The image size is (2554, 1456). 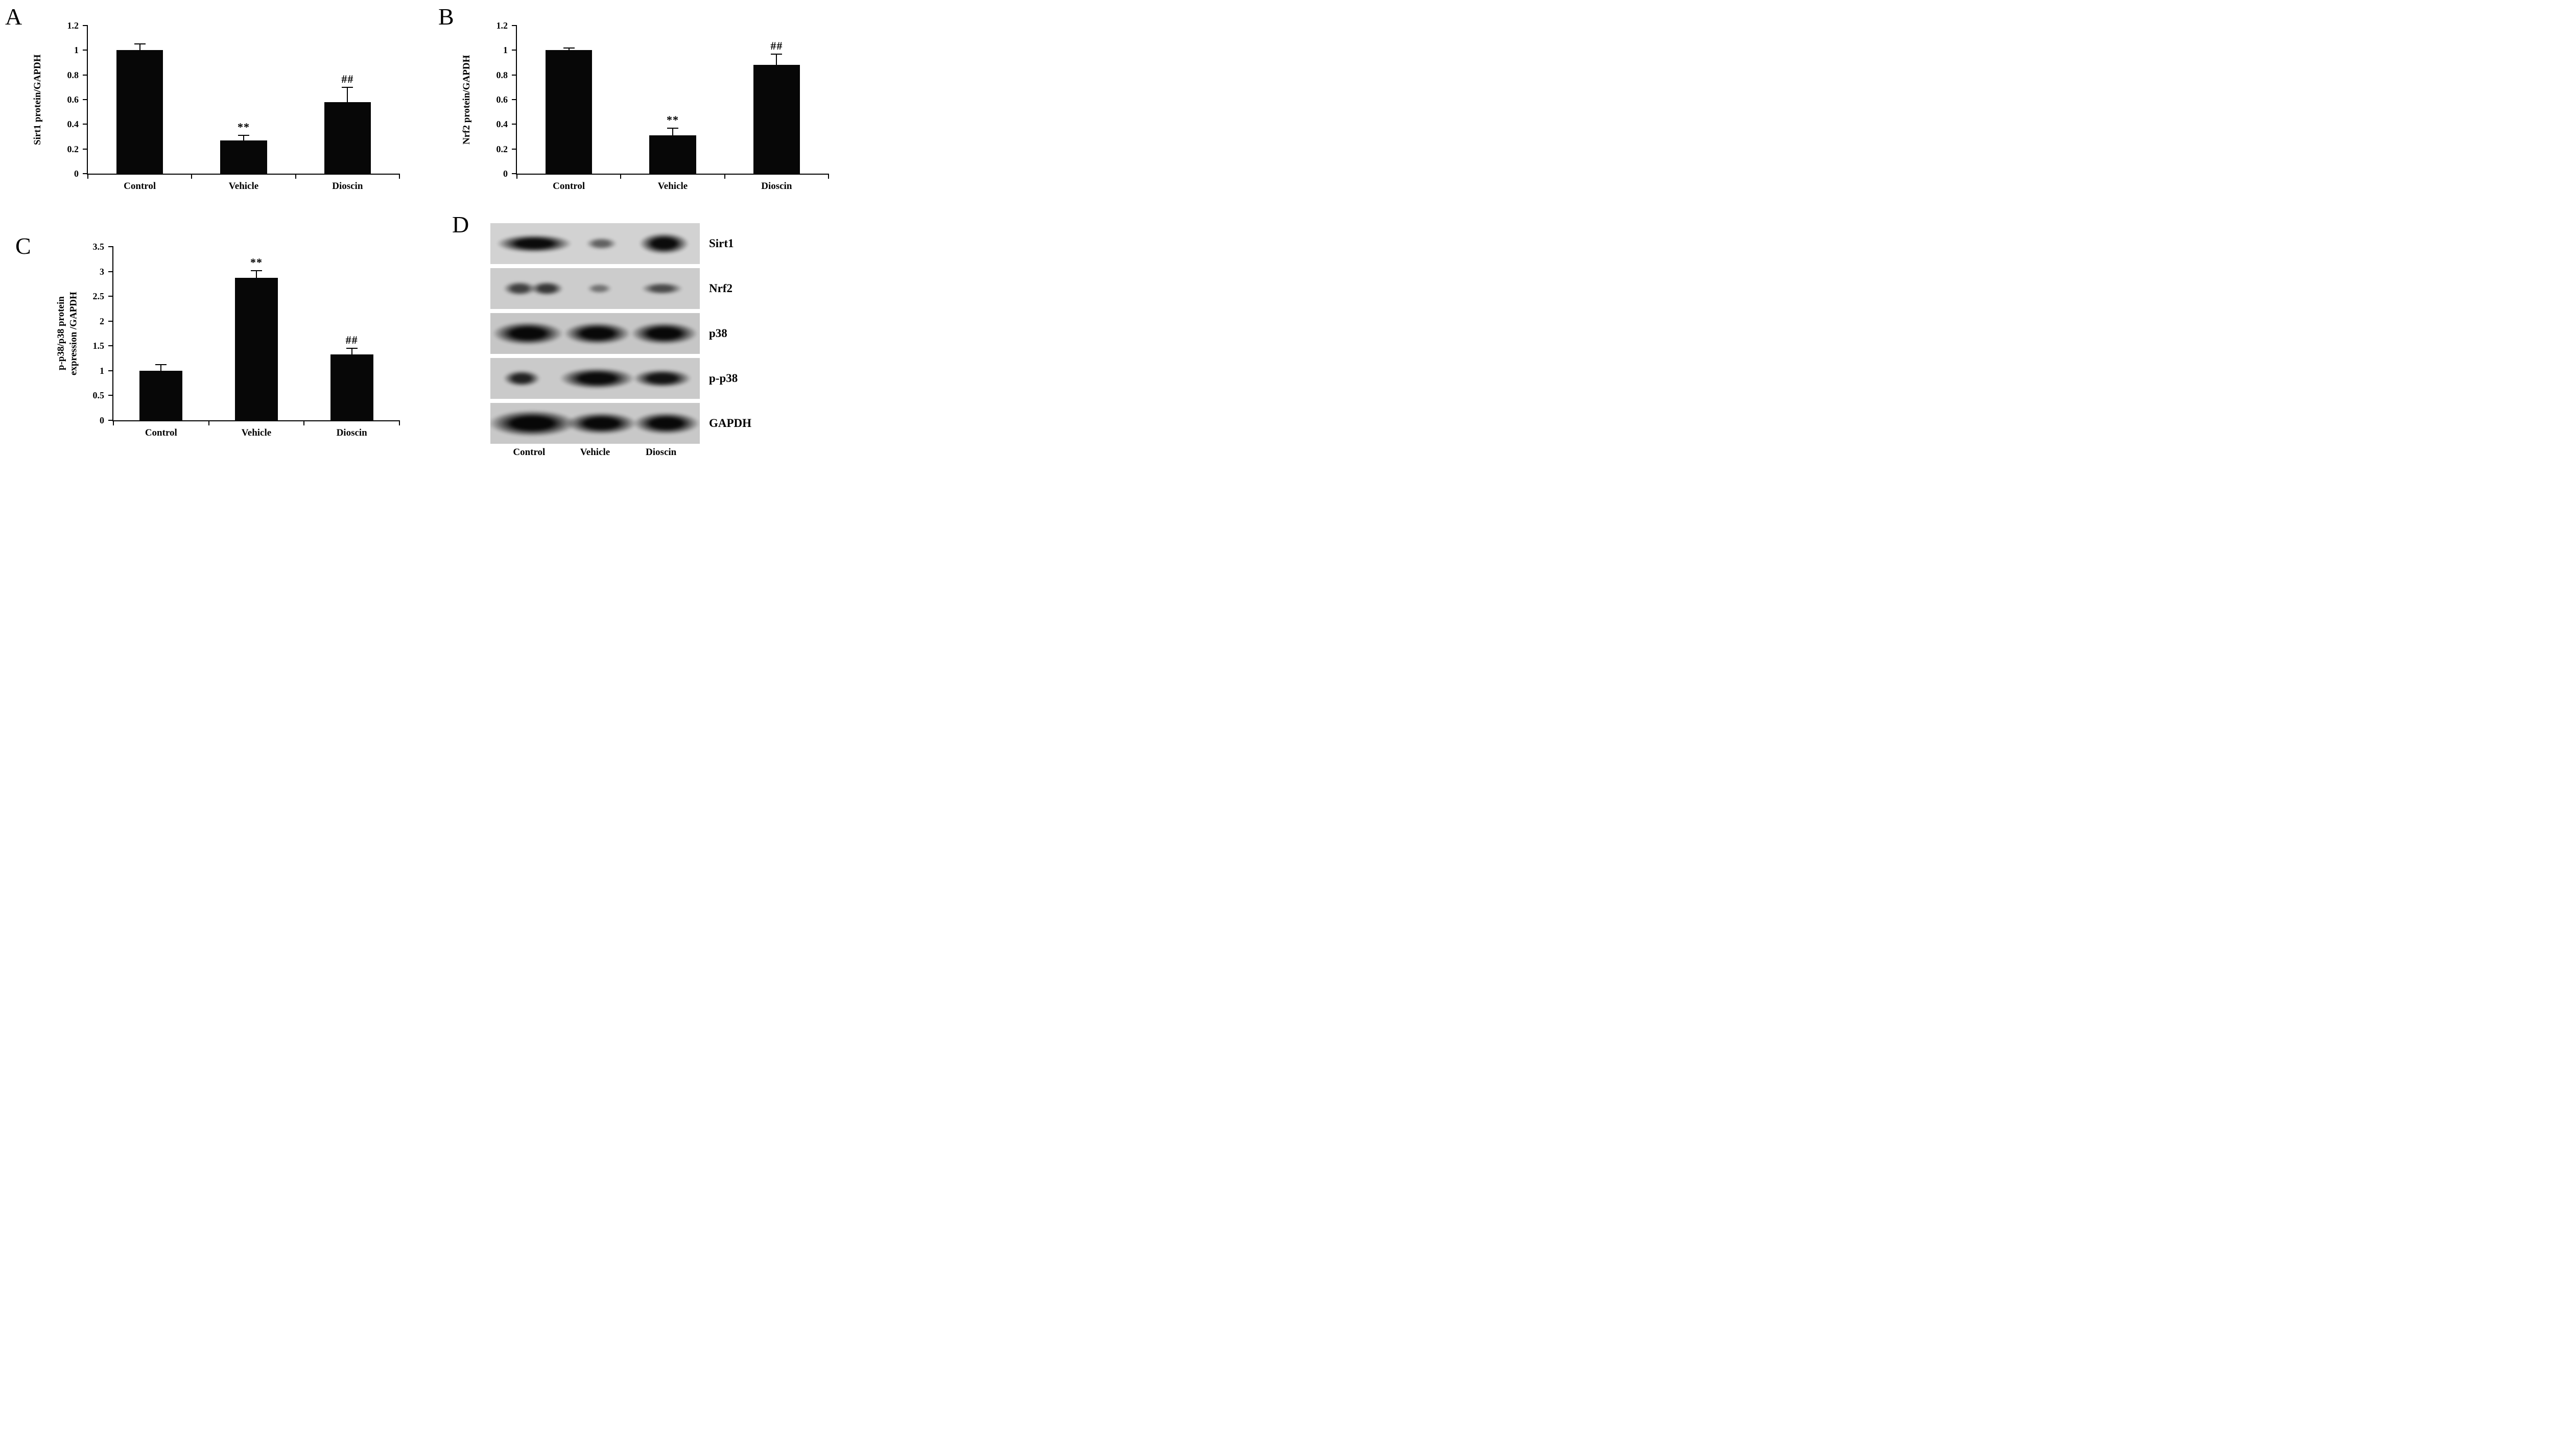 I want to click on blot-row-label: Sirt1, so click(x=721, y=243).